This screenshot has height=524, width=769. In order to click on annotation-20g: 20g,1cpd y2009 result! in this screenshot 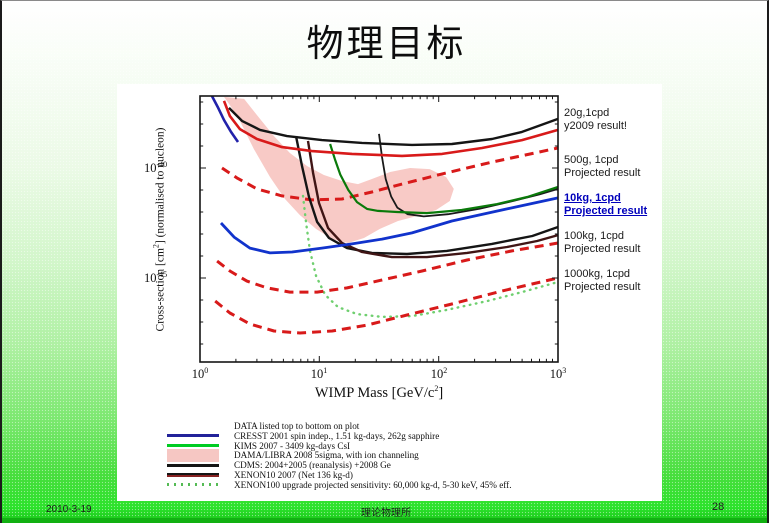, I will do `click(614, 120)`.